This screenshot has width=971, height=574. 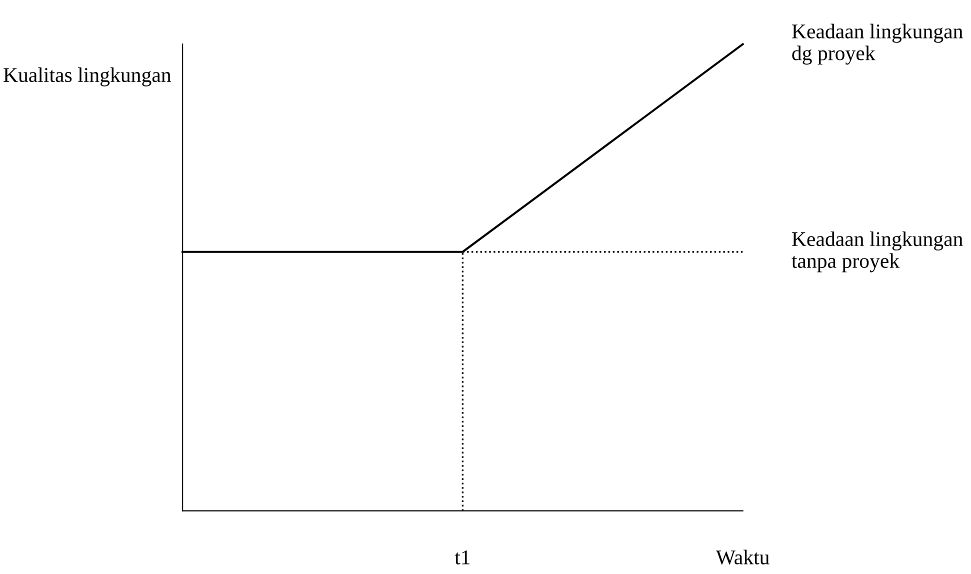 I want to click on x-tick-label: t1, so click(x=462, y=557).